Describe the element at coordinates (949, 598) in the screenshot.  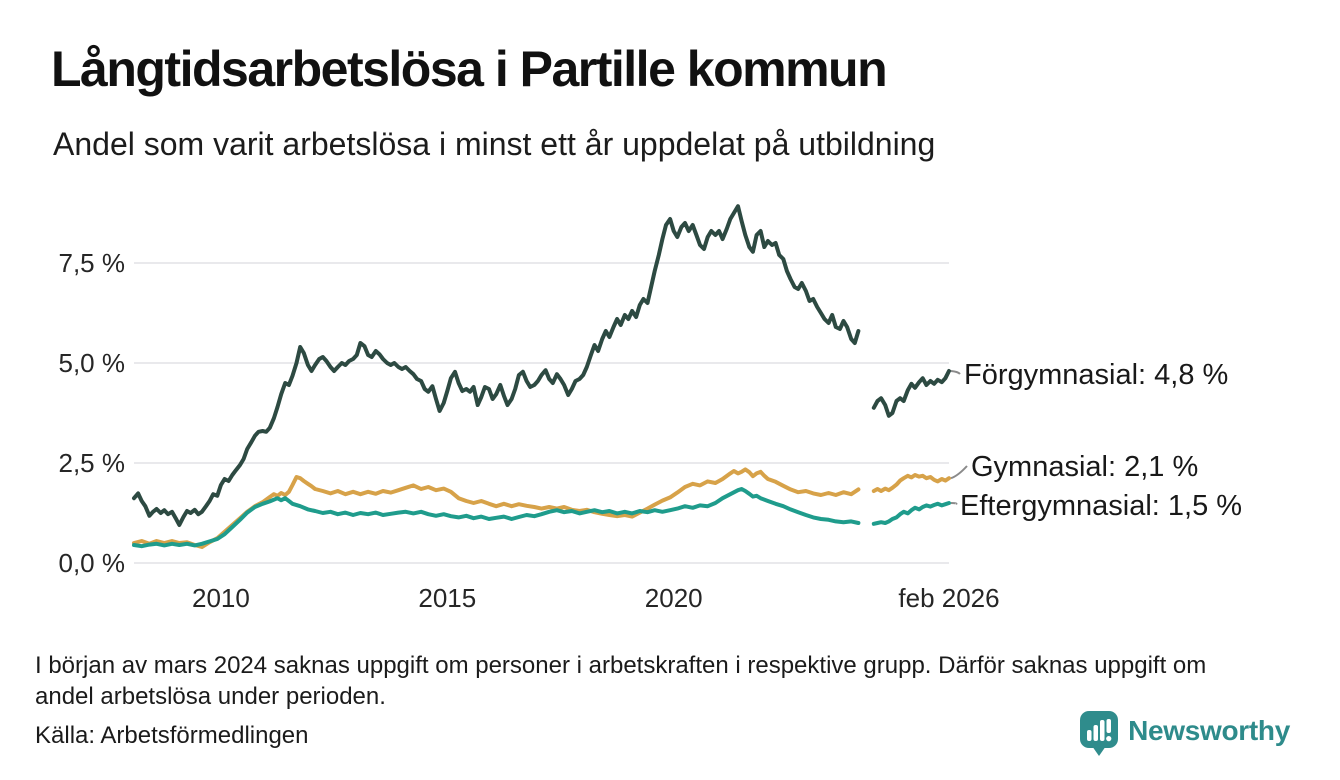
I see `x-tick-label: feb 2026` at that location.